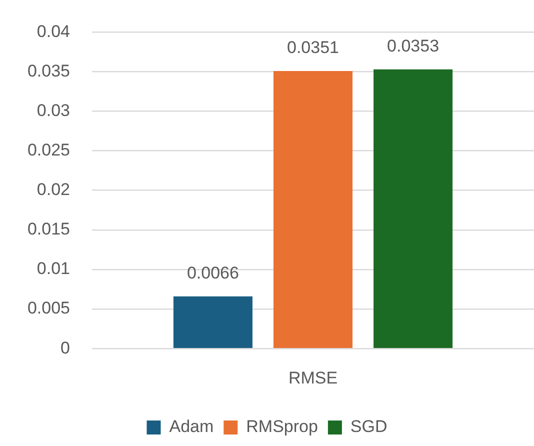  I want to click on y-tick-label: 0.03, so click(53, 110).